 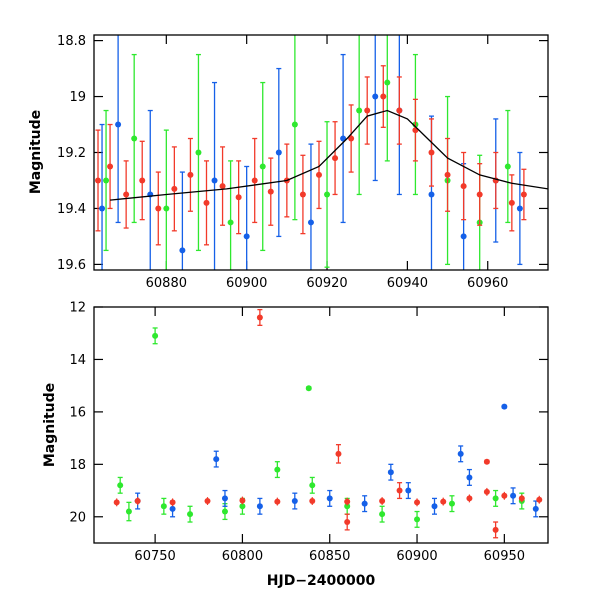 What do you see at coordinates (246, 283) in the screenshot?
I see `top-xtick-label: 60900` at bounding box center [246, 283].